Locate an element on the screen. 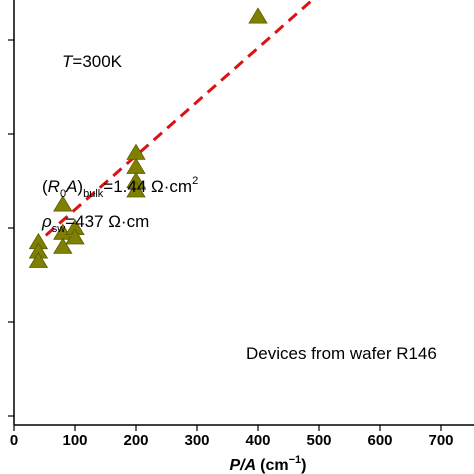 This screenshot has width=474, height=474. x-tick-label-700: 700 is located at coordinates (440, 440).